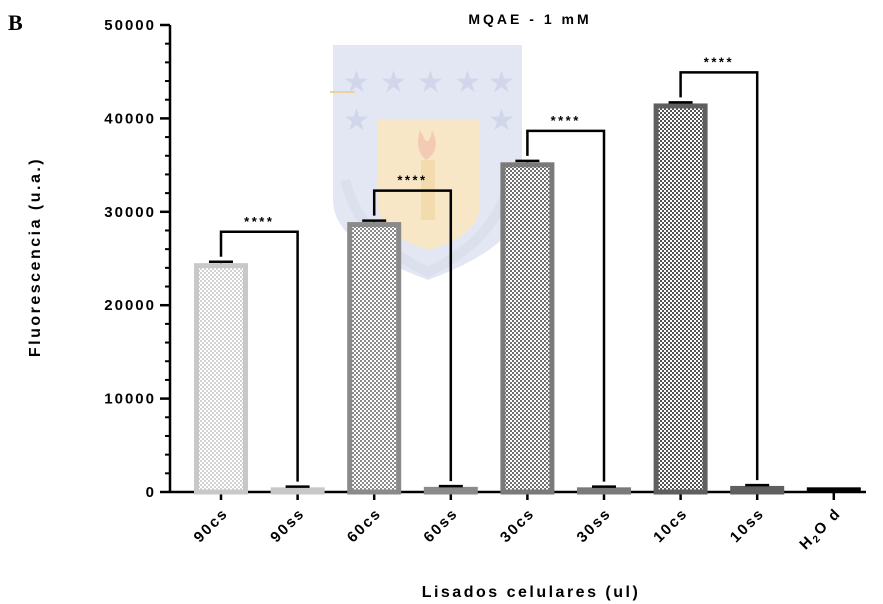 Image resolution: width=883 pixels, height=604 pixels. Describe the element at coordinates (604, 491) in the screenshot. I see `bar-30ss` at that location.